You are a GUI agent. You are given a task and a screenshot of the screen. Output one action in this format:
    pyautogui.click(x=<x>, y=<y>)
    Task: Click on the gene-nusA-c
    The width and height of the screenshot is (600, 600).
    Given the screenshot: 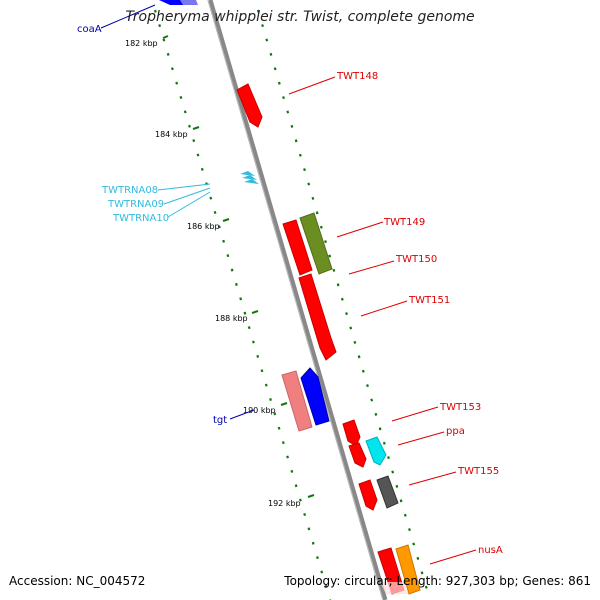 What is the action you would take?
    pyautogui.click(x=394, y=588)
    